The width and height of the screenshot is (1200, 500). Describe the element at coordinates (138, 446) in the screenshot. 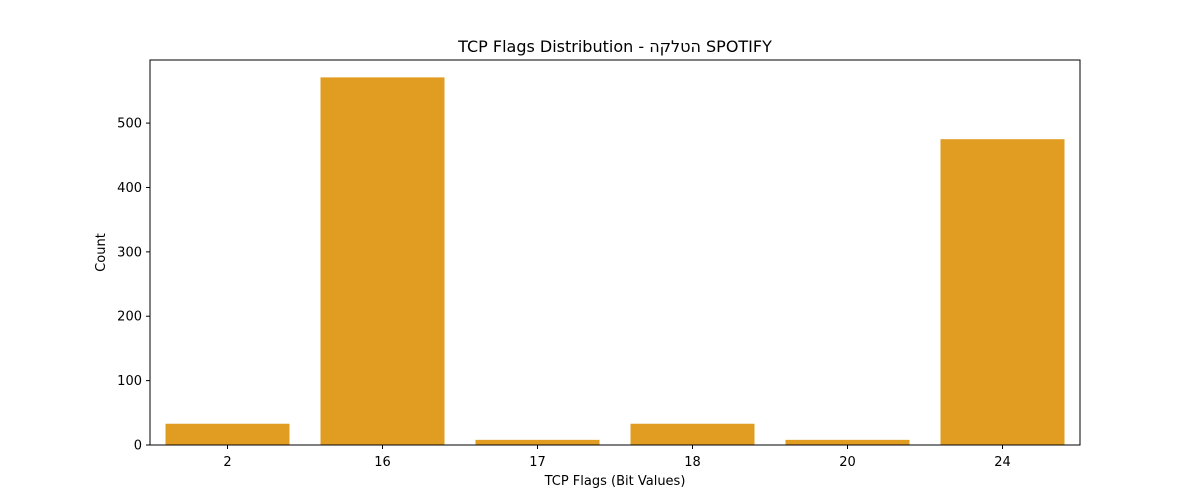

I see `y-tick-label: 0` at that location.